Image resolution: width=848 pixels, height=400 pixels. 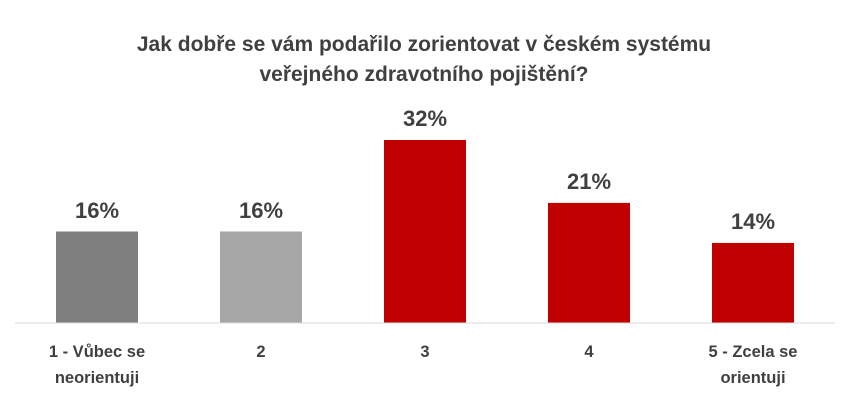 I want to click on value-label: 21%, so click(x=589, y=181).